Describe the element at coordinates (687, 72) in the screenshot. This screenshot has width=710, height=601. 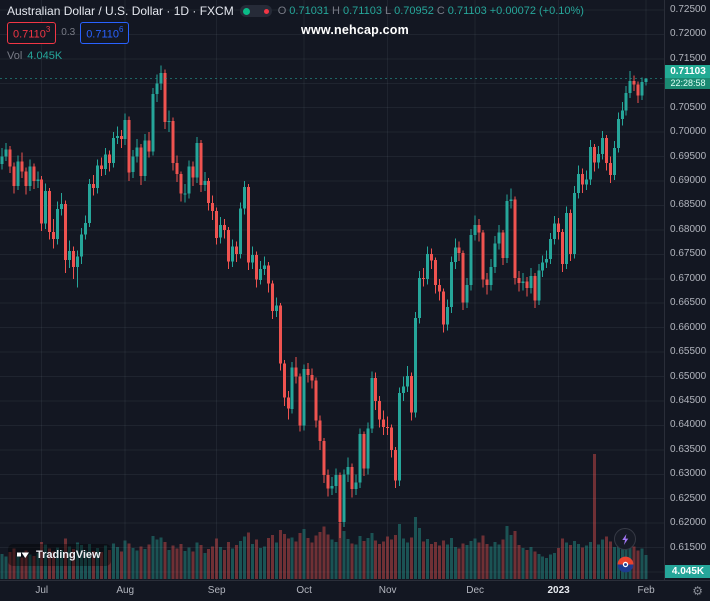
I see `last-price-value: 0.71103` at that location.